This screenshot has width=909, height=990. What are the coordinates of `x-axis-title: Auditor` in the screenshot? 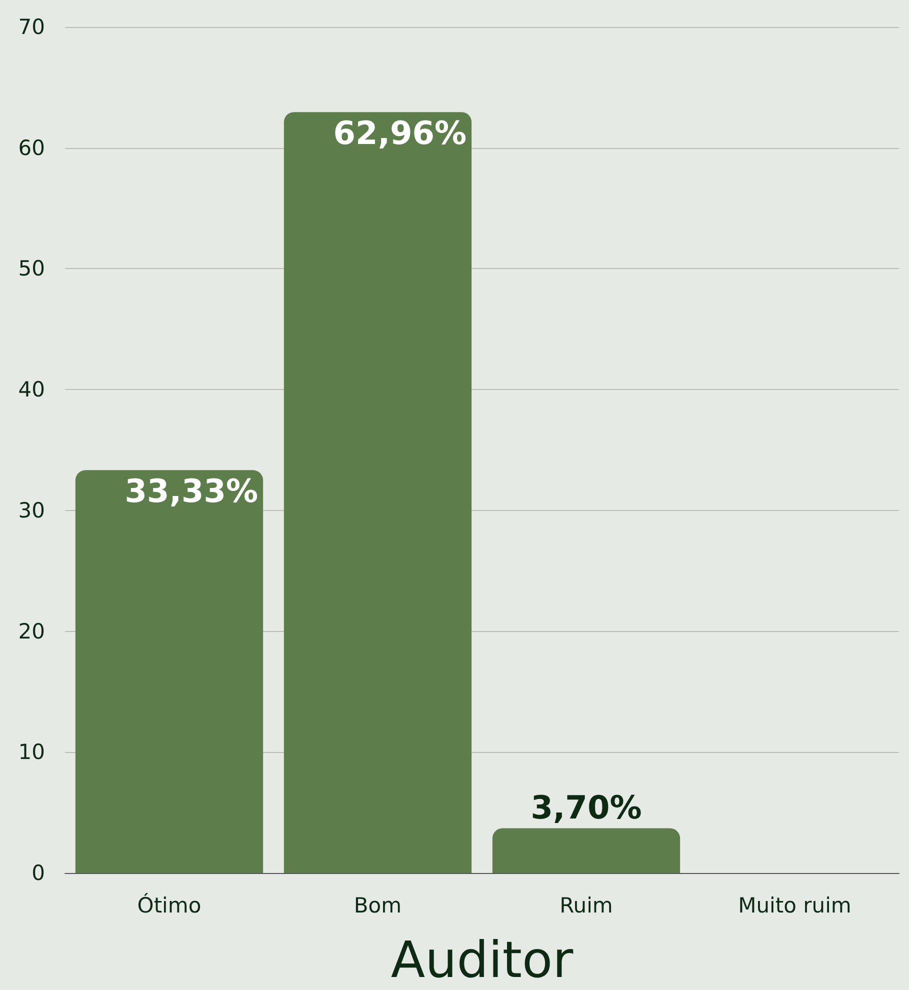 It's located at (482, 960).